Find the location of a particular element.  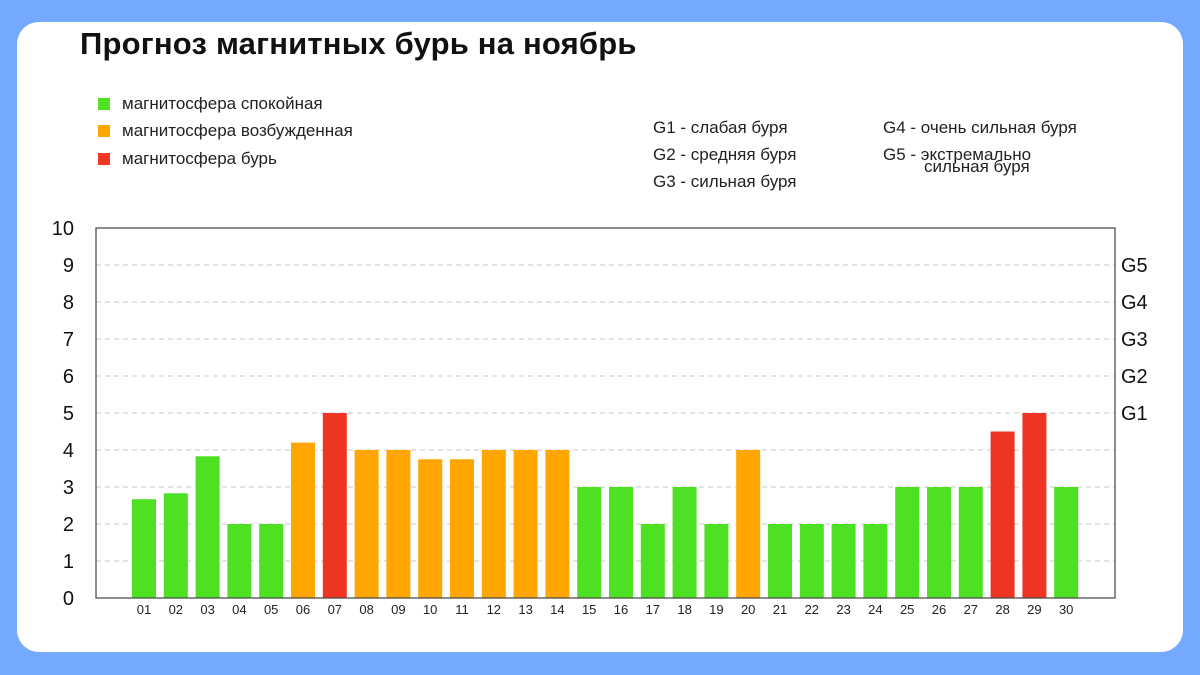

x-tick-label: 19 is located at coordinates (716, 609).